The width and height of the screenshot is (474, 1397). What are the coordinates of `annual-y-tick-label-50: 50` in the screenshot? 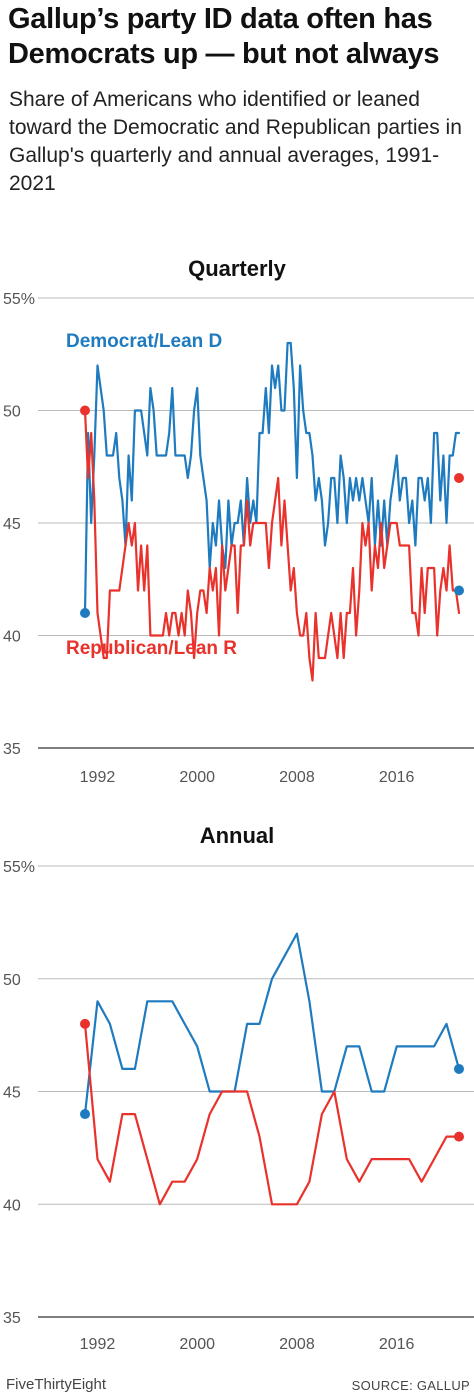 It's located at (12, 980).